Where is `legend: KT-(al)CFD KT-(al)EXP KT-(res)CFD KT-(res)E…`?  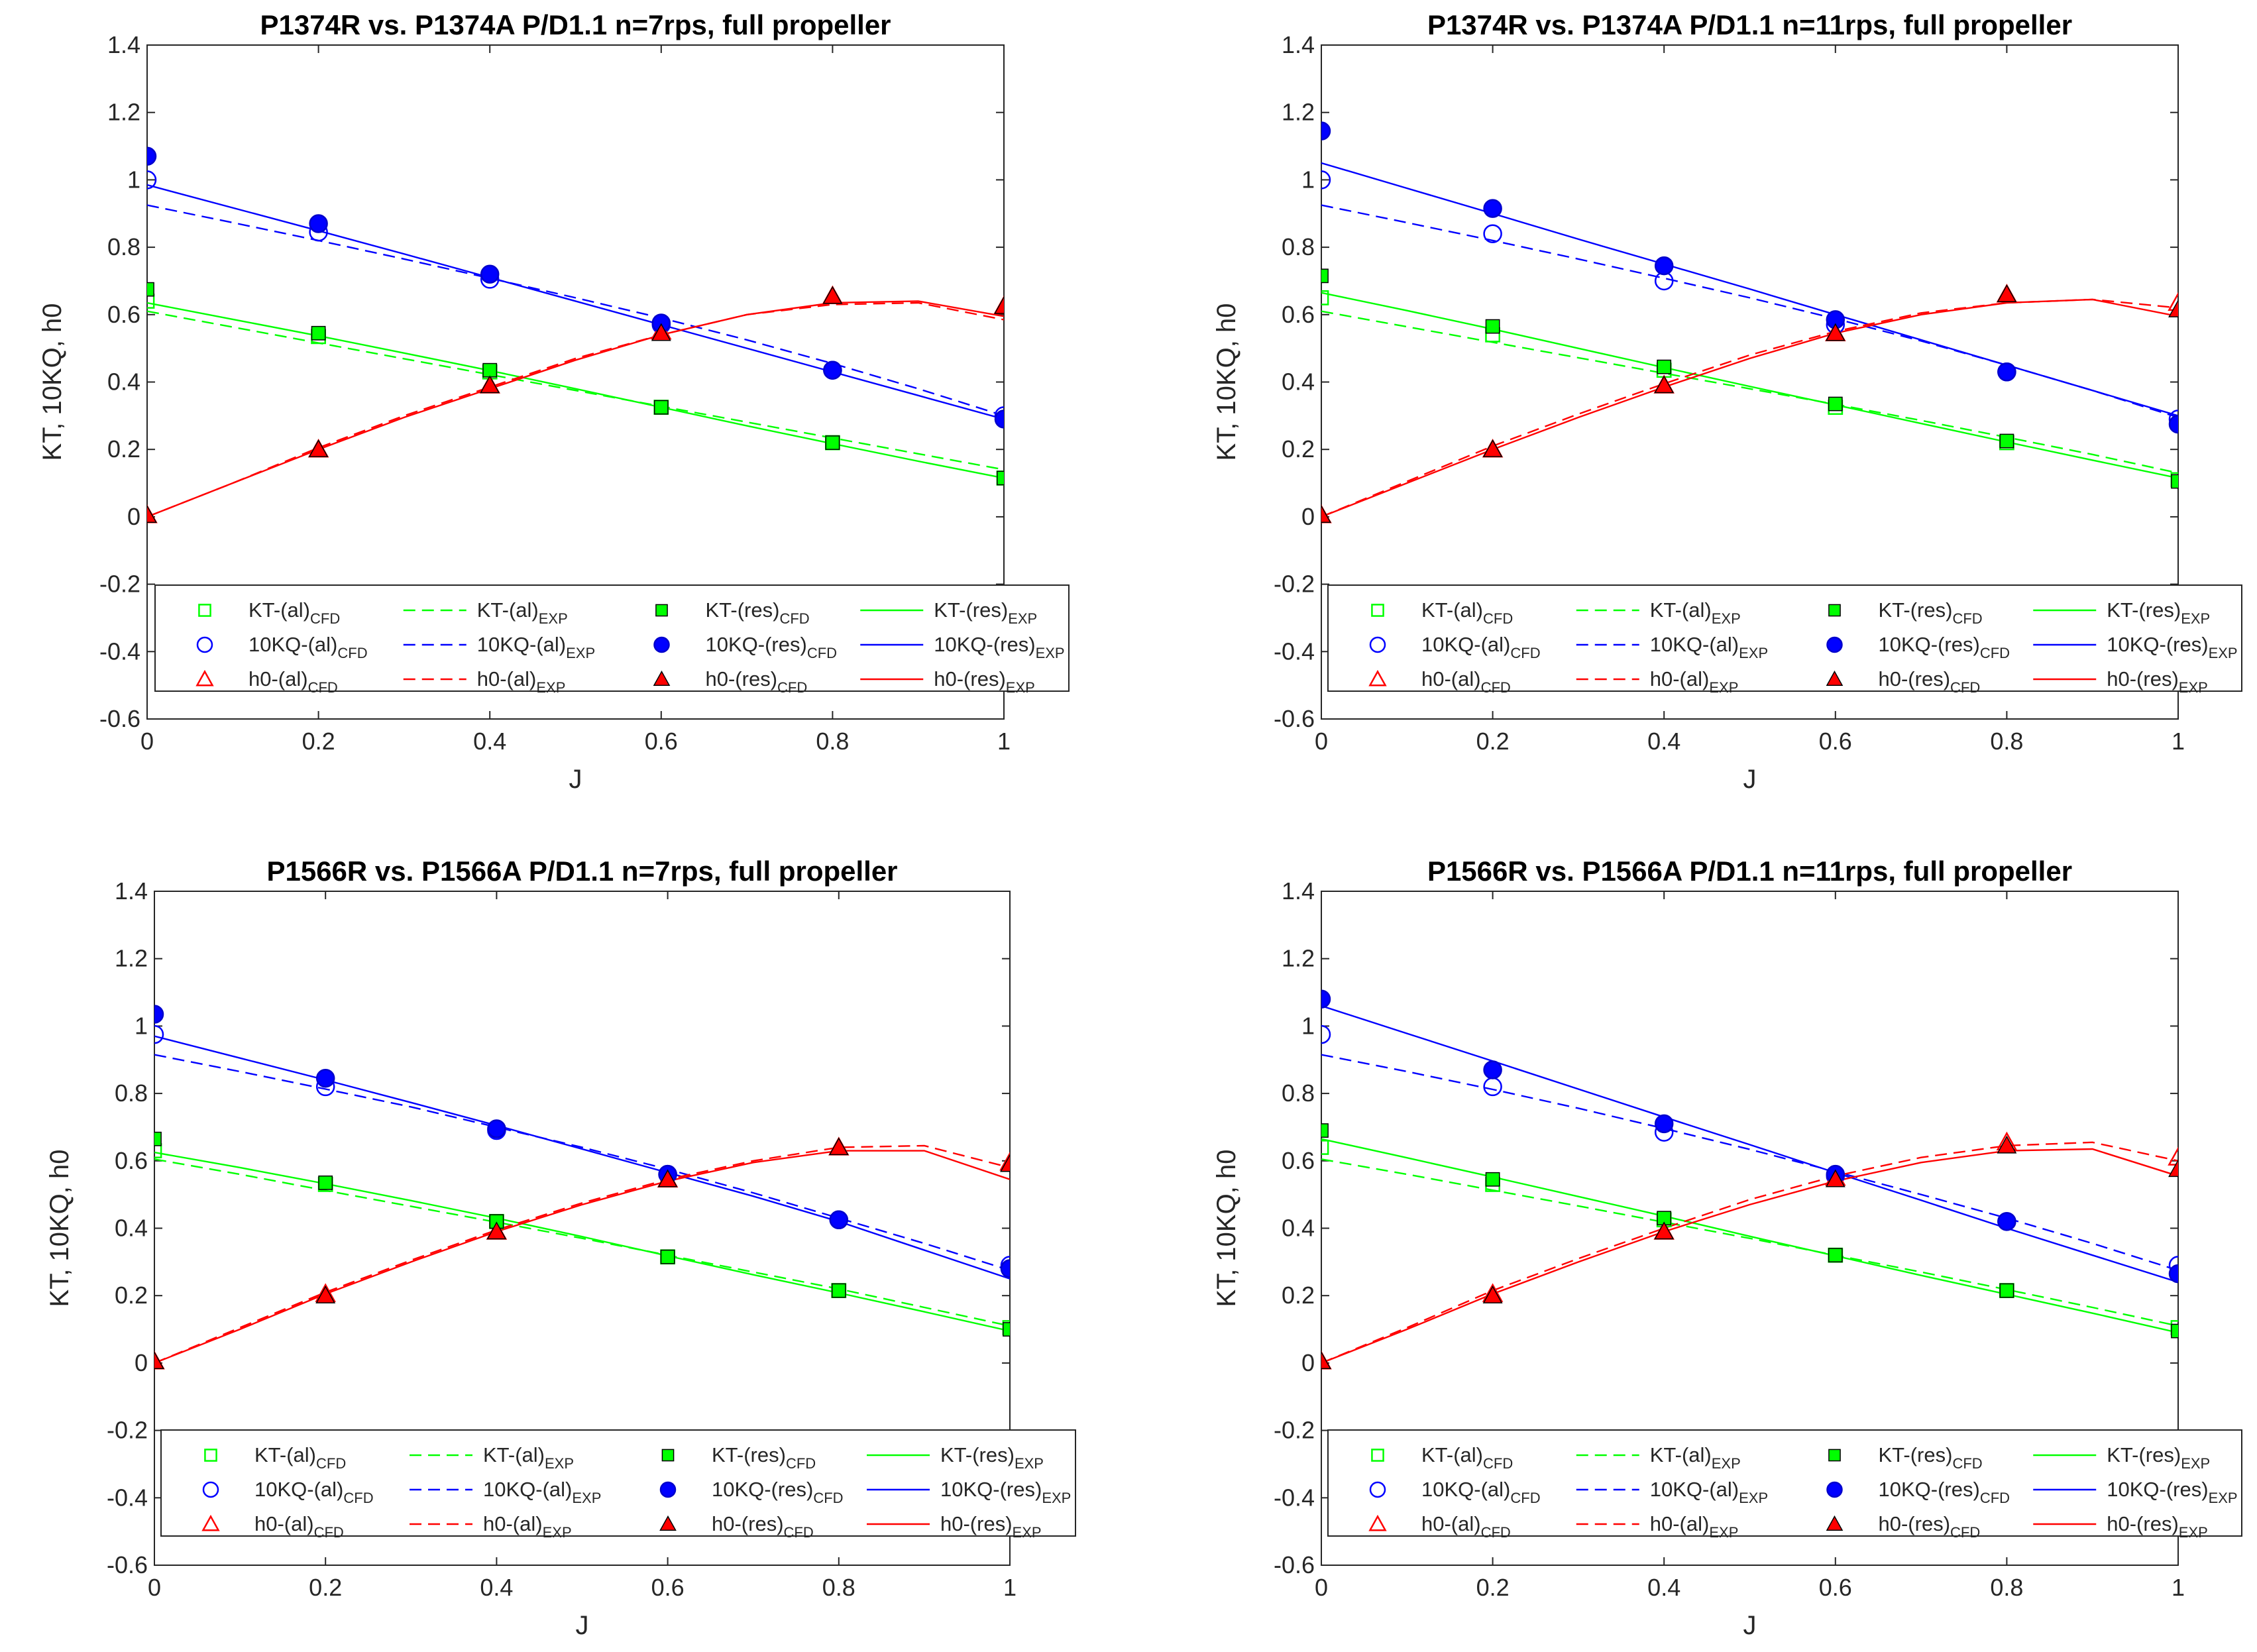
legend: KT-(al)CFD KT-(al)EXP KT-(res)CFD KT-(res)E… is located at coordinates (618, 1485).